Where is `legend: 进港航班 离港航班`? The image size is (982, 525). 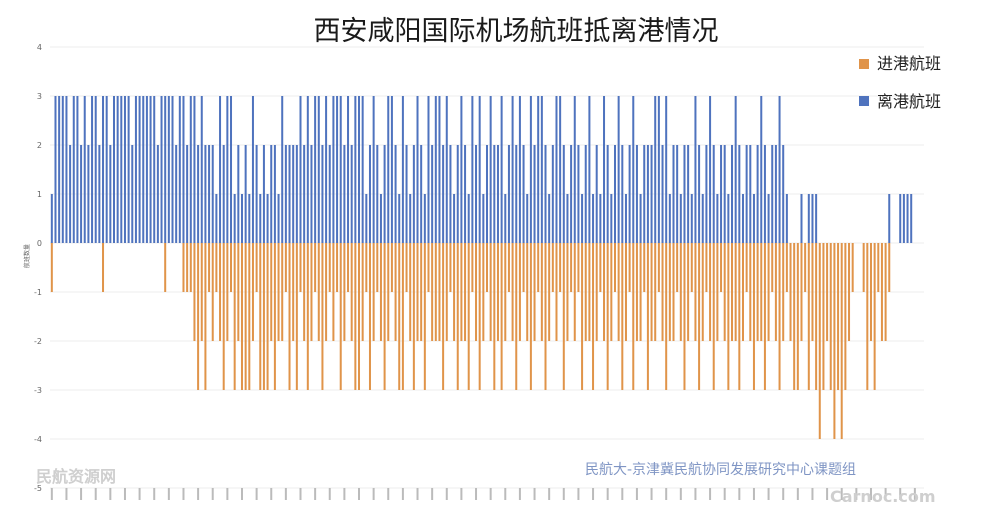 legend: 进港航班 离港航班 is located at coordinates (900, 82).